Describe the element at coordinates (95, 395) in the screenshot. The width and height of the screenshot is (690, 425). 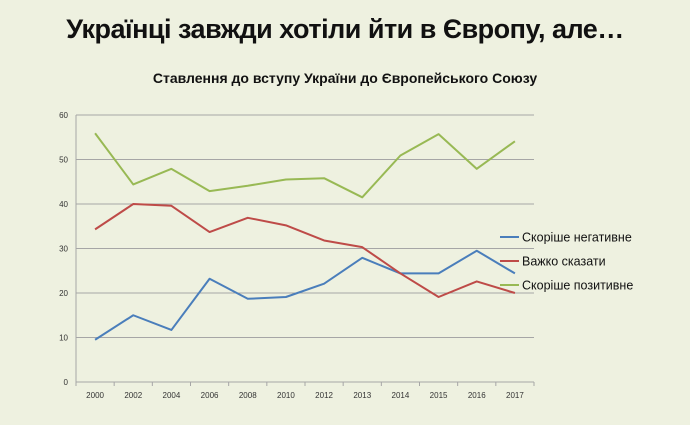
I see `x-tick-label: 2000` at that location.